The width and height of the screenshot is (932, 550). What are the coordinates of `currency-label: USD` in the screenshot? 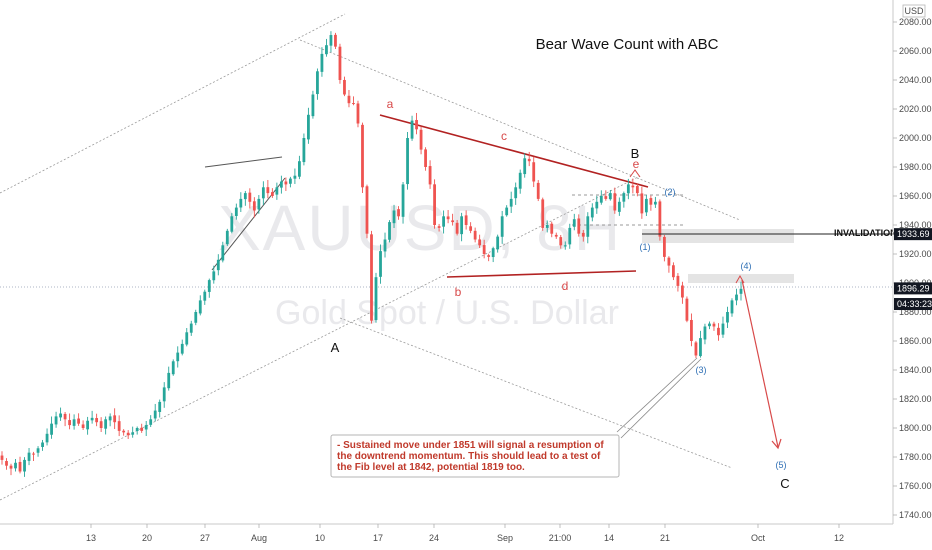 It's located at (914, 11).